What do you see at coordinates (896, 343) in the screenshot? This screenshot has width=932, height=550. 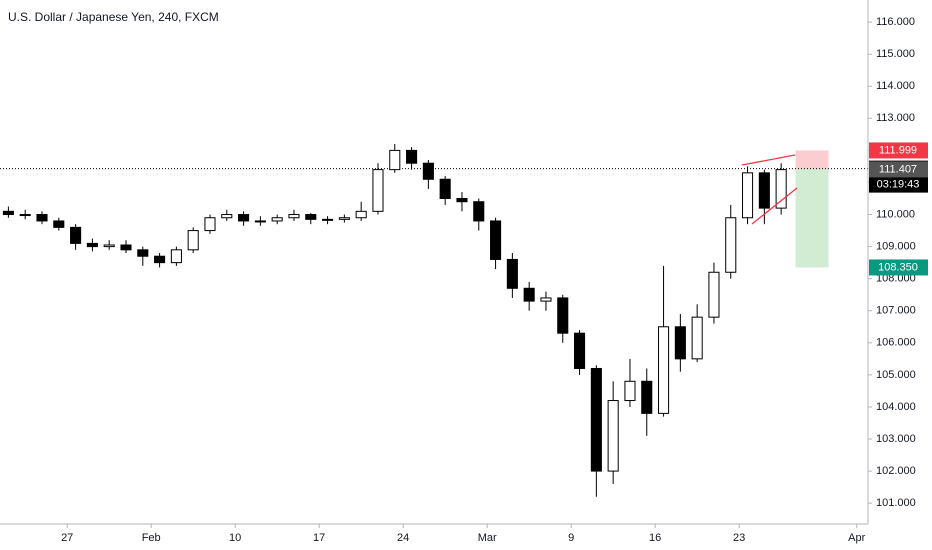 I see `y-tick-label: 106.000` at bounding box center [896, 343].